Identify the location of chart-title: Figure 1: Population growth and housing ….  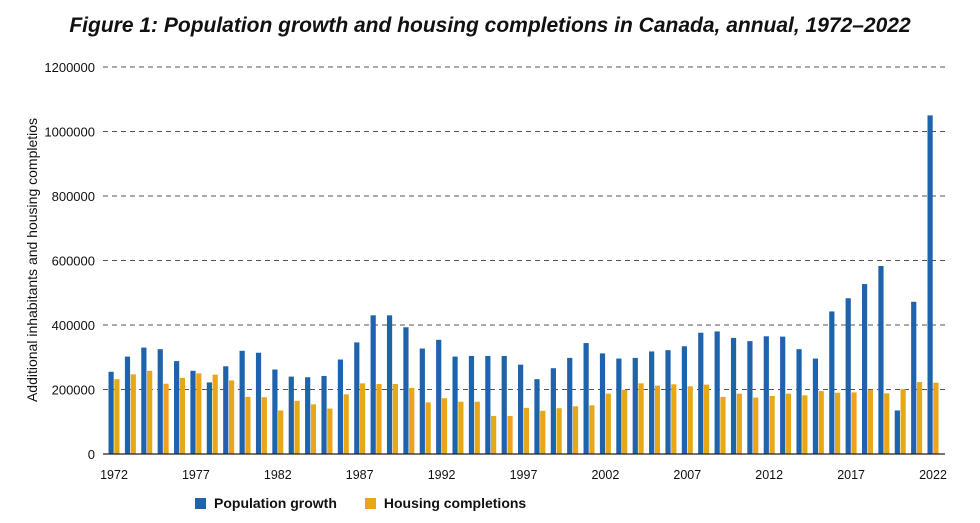
(490, 25).